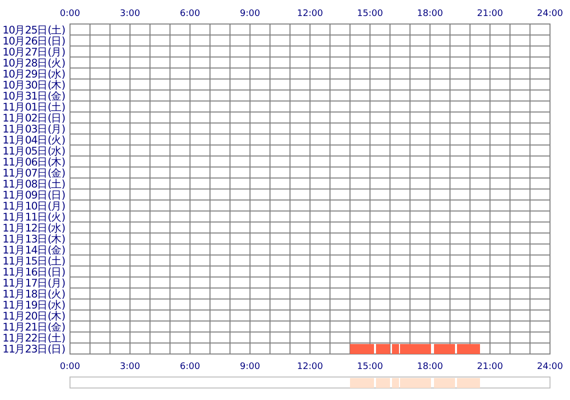  I want to click on x-tick-label: 21:00, so click(490, 14).